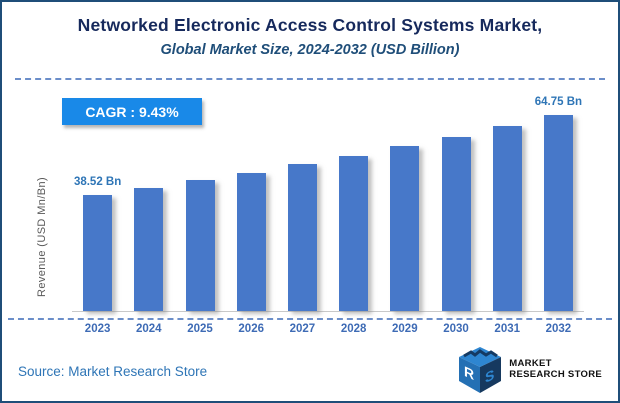 The image size is (620, 403). What do you see at coordinates (251, 242) in the screenshot?
I see `bar-2026` at bounding box center [251, 242].